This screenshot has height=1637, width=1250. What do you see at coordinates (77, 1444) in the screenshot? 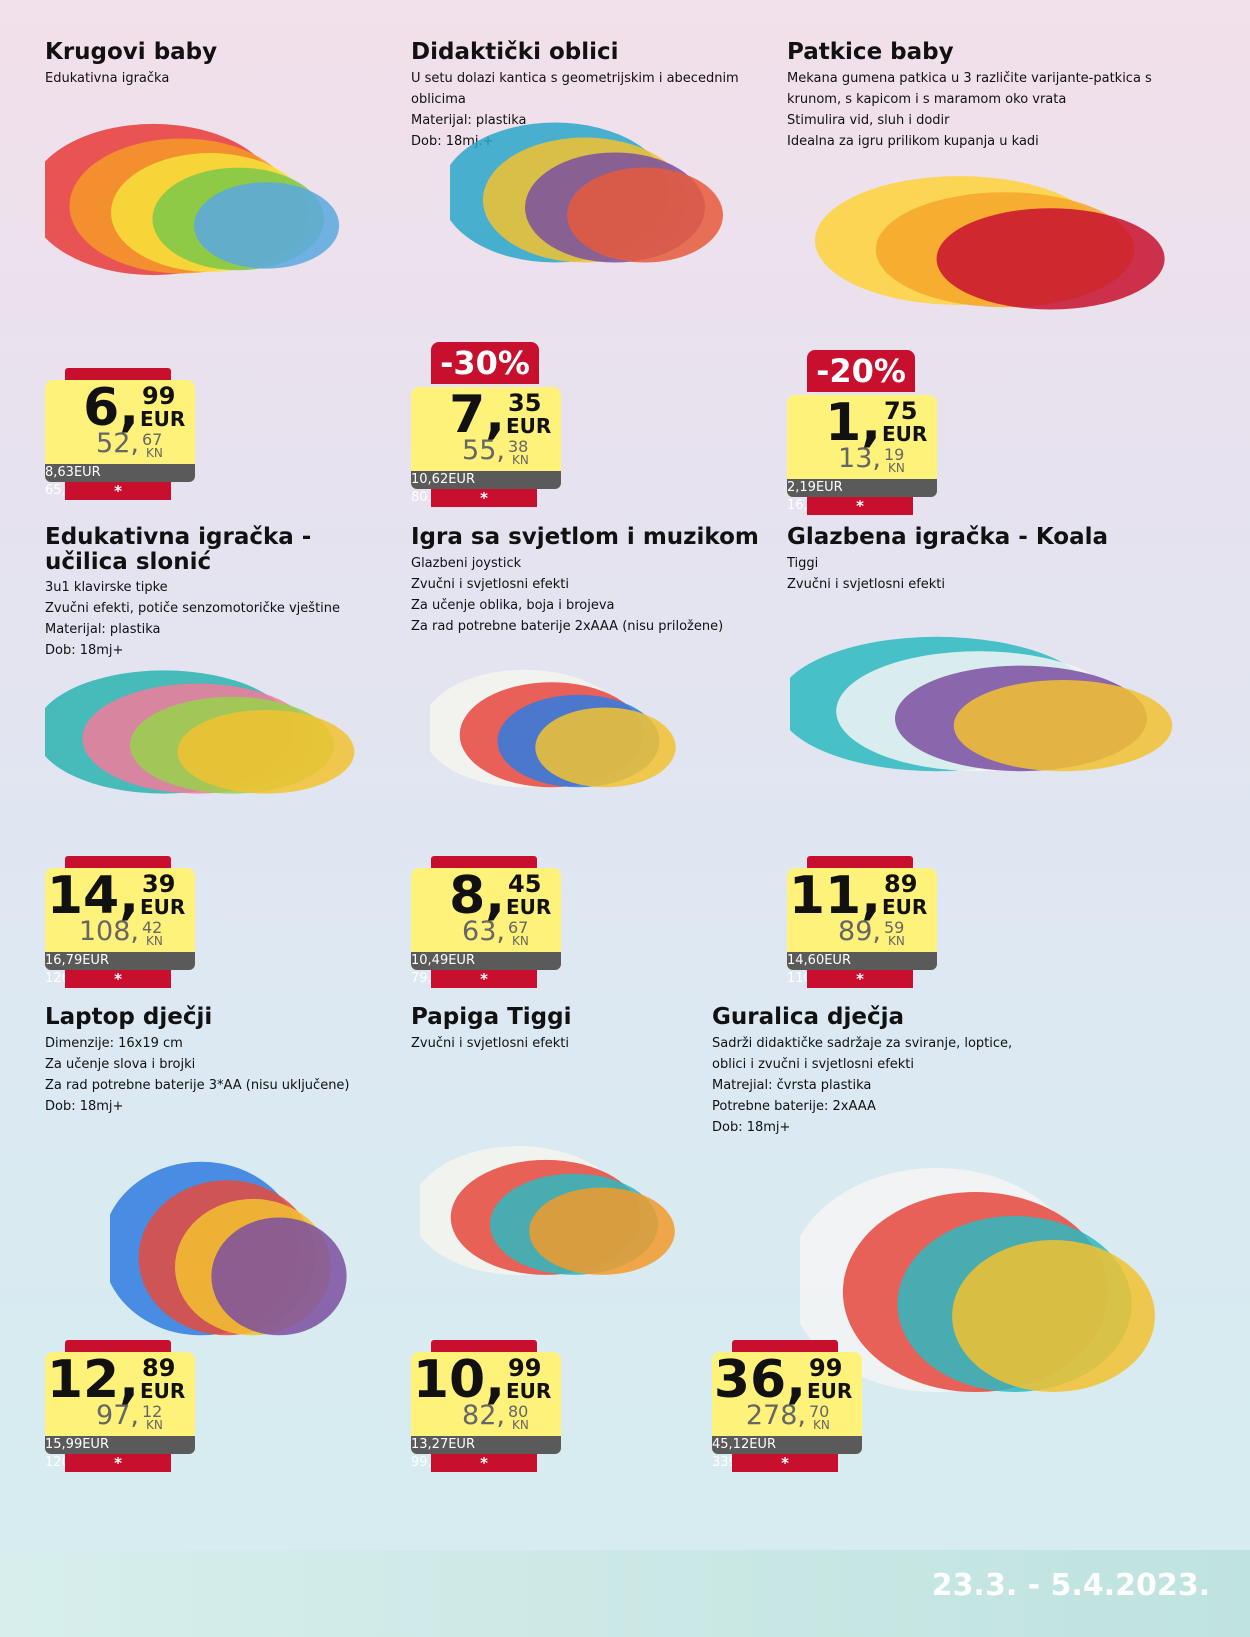
I see `old-price-eur: 15,99EUR` at bounding box center [77, 1444].